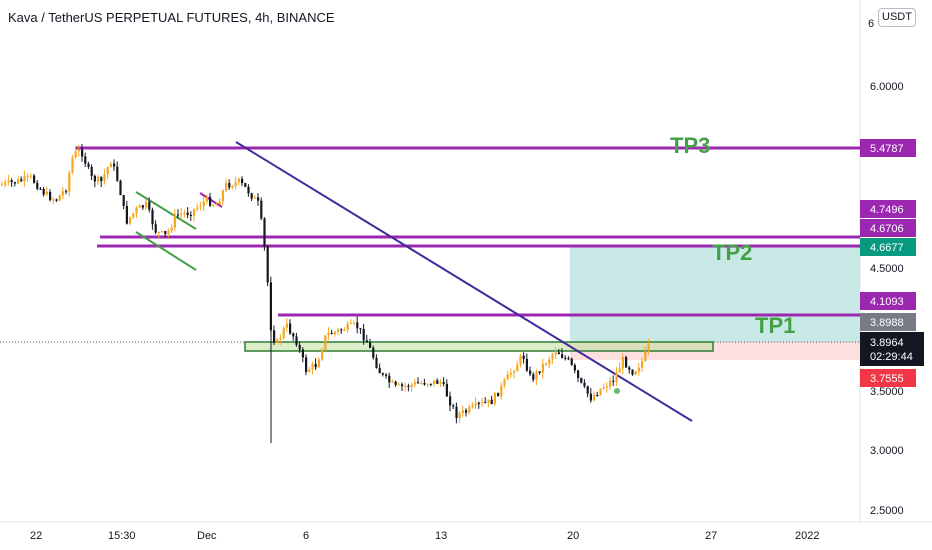 The height and width of the screenshot is (550, 932). Describe the element at coordinates (166, 251) in the screenshot. I see `channel-line-lower` at that location.